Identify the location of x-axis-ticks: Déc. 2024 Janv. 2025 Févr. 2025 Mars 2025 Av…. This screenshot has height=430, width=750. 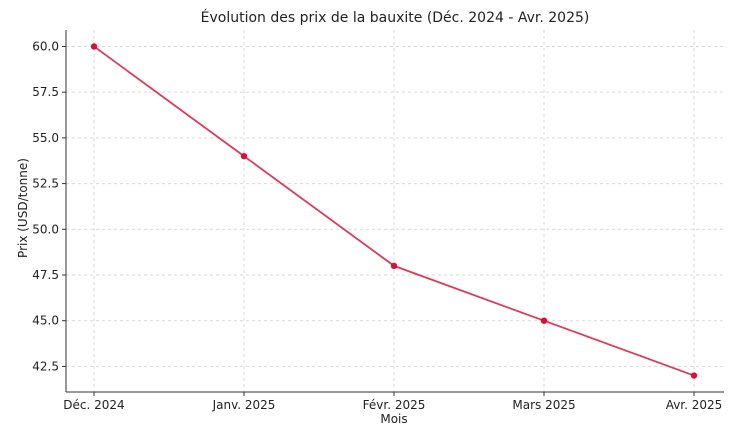
(392, 402).